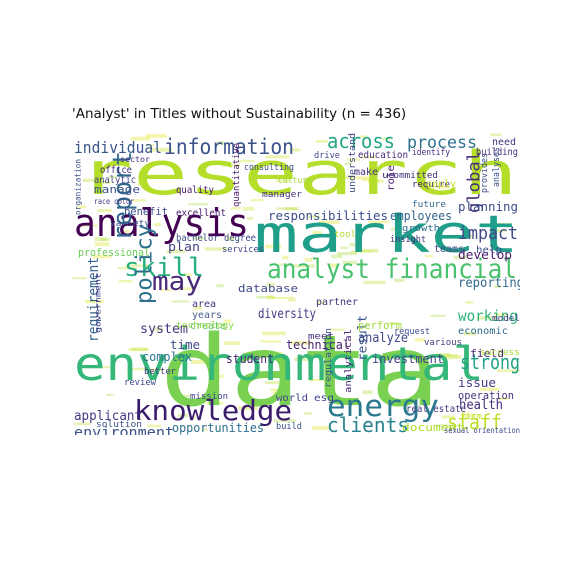  I want to click on word-student: student, so click(250, 359).